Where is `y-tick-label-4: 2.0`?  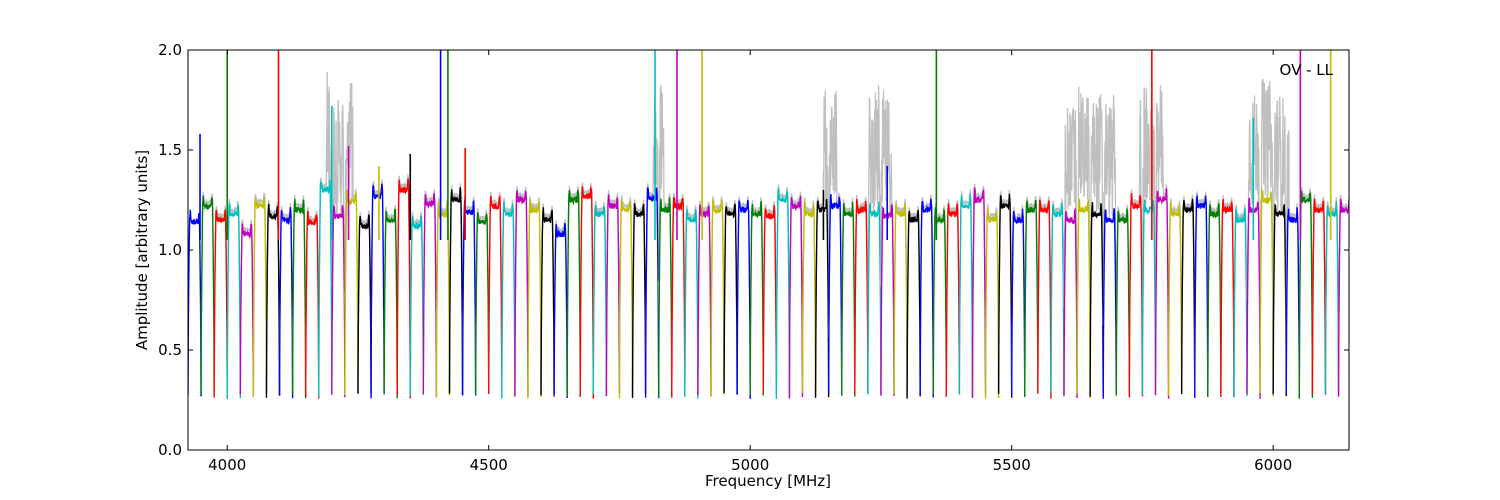 y-tick-label-4: 2.0 is located at coordinates (170, 50).